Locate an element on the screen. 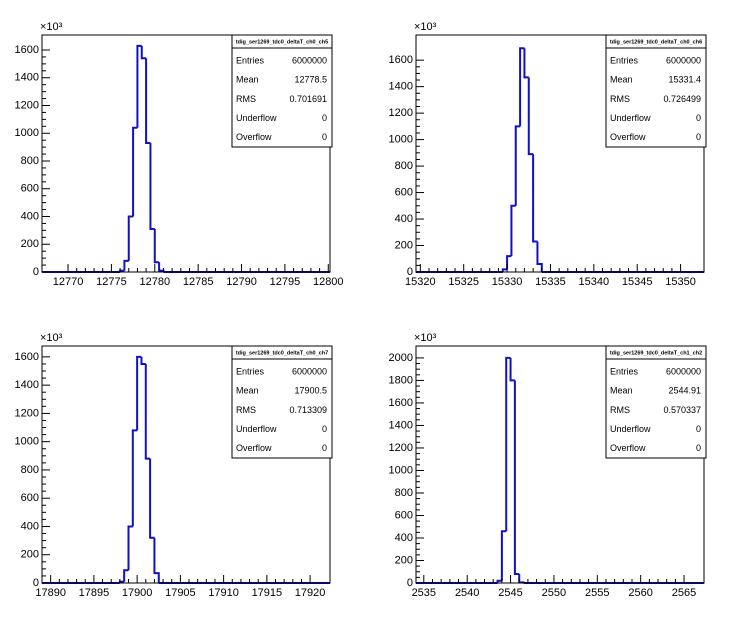 The image size is (746, 622). stats-value: 0.726499 is located at coordinates (682, 99).